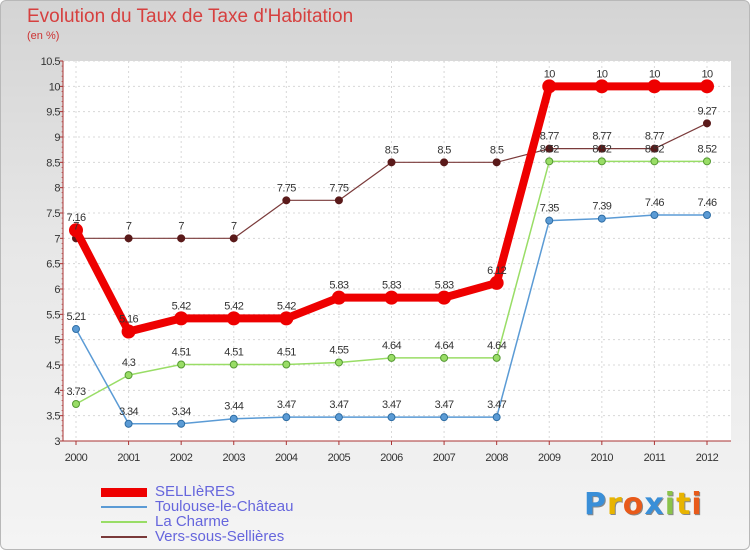 This screenshot has height=550, width=750. What do you see at coordinates (549, 458) in the screenshot?
I see `x-tick-label: 2009` at bounding box center [549, 458].